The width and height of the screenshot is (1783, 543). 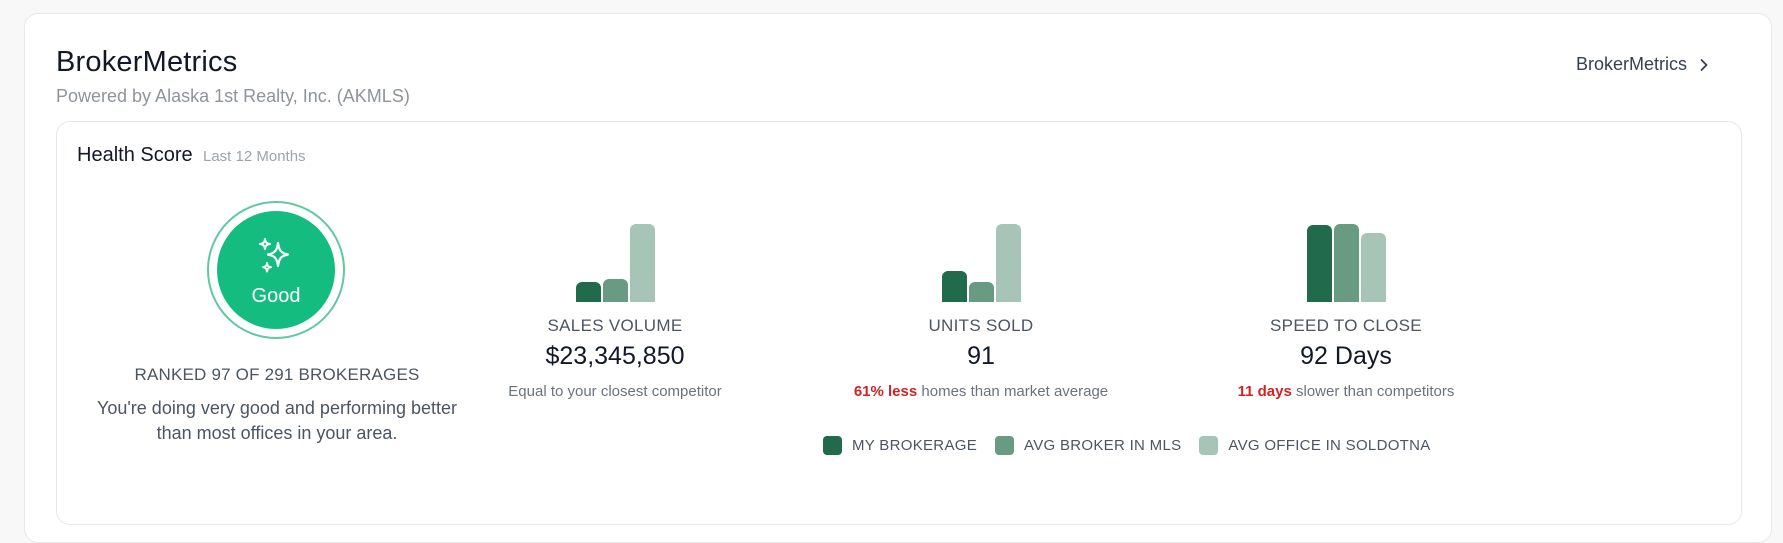 What do you see at coordinates (135, 155) in the screenshot?
I see `health-score-title: Health Score` at bounding box center [135, 155].